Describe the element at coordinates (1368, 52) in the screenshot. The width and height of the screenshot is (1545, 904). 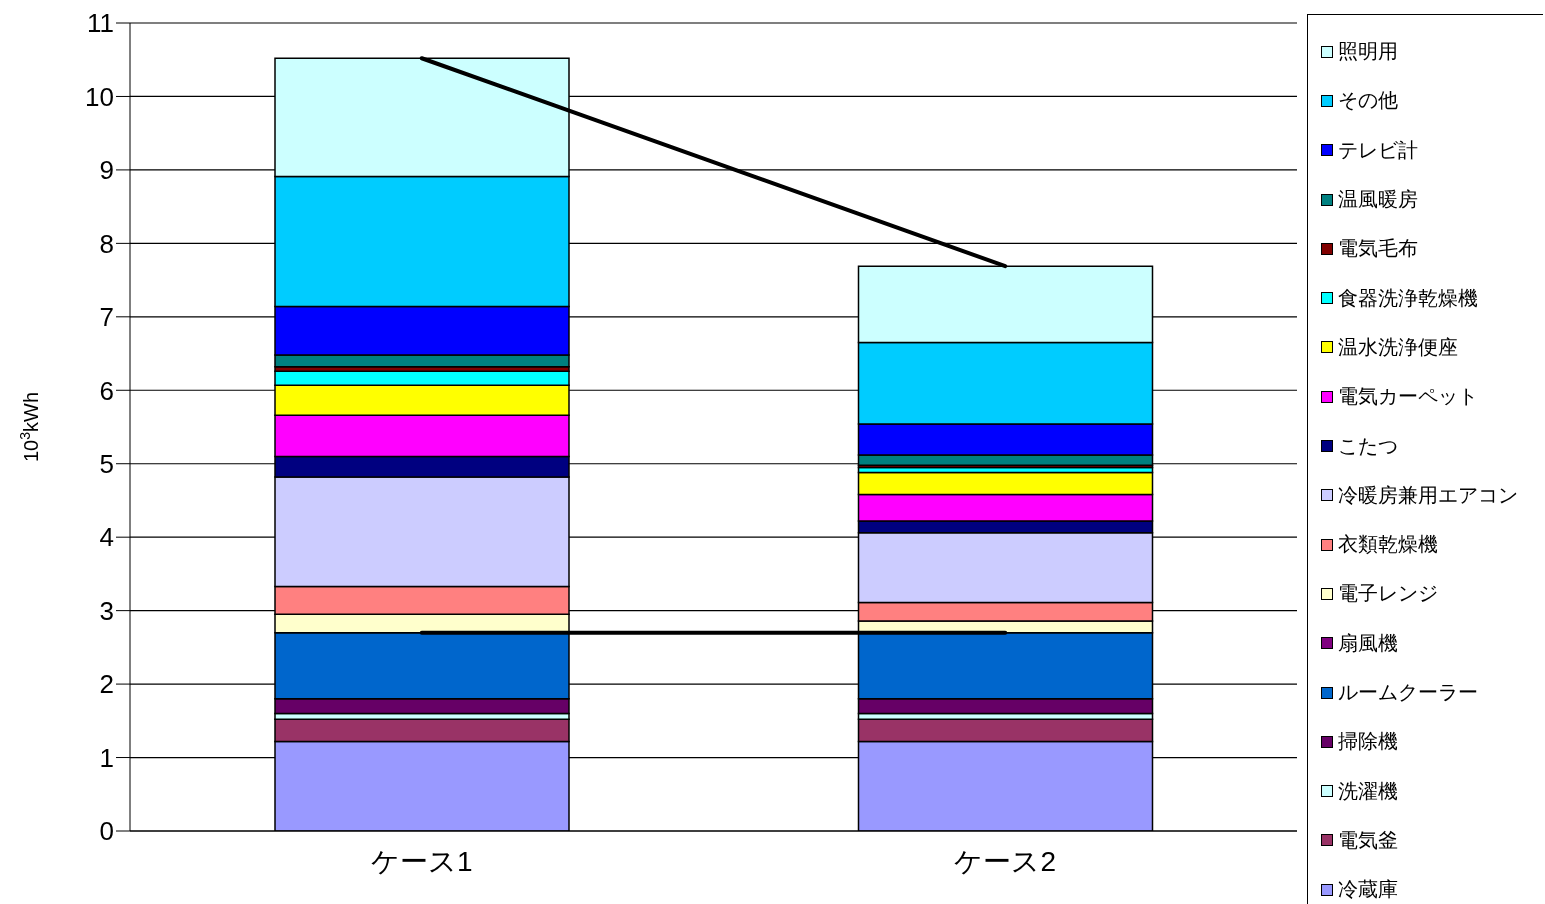
I see `legend-label: 照明用` at that location.